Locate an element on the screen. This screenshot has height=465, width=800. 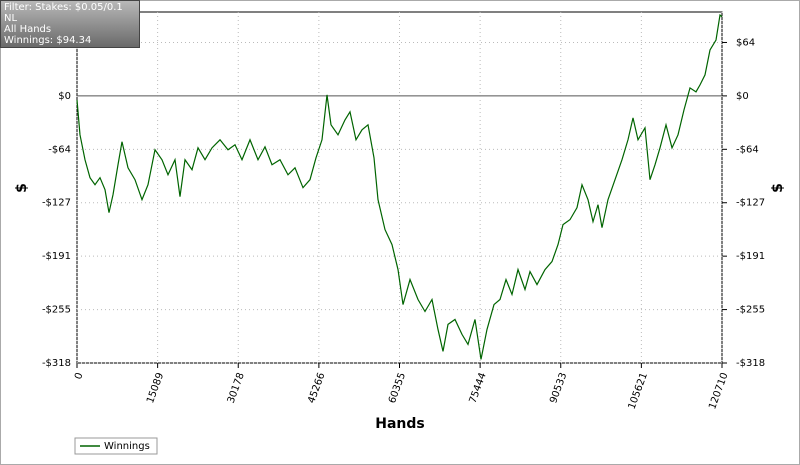
y-tick-label: -$64 is located at coordinates (59, 149).